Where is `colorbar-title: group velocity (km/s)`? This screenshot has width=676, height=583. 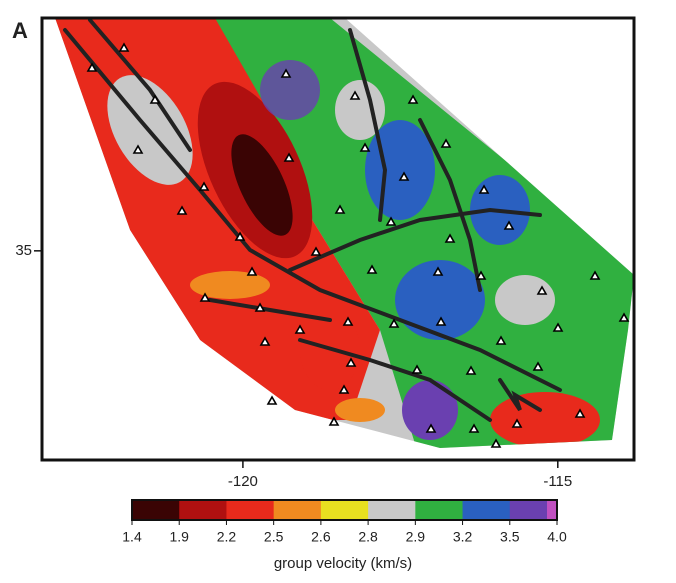
colorbar-title: group velocity (km/s) is located at coordinates (343, 563).